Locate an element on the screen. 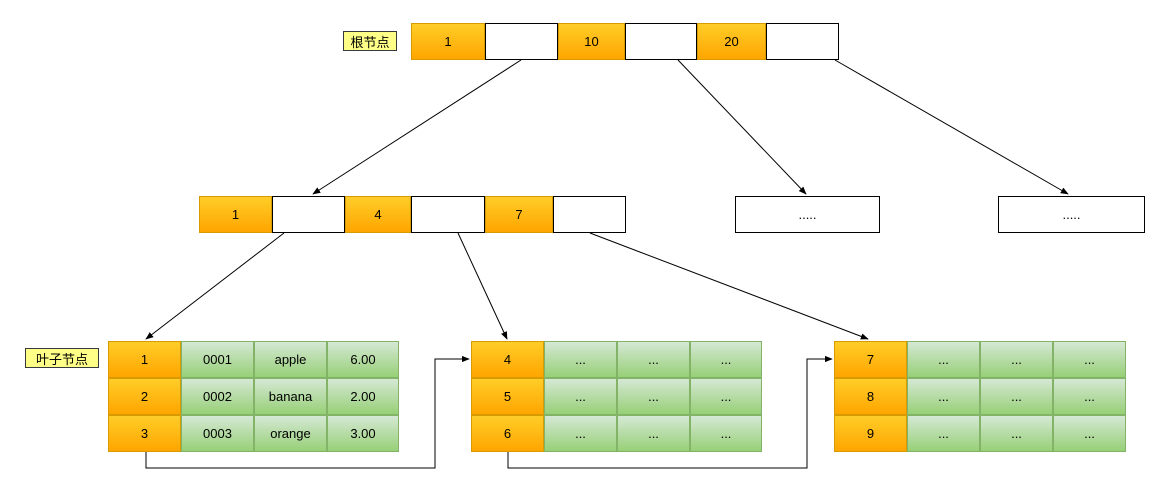  leaf-key-cell: 7 is located at coordinates (870, 359).